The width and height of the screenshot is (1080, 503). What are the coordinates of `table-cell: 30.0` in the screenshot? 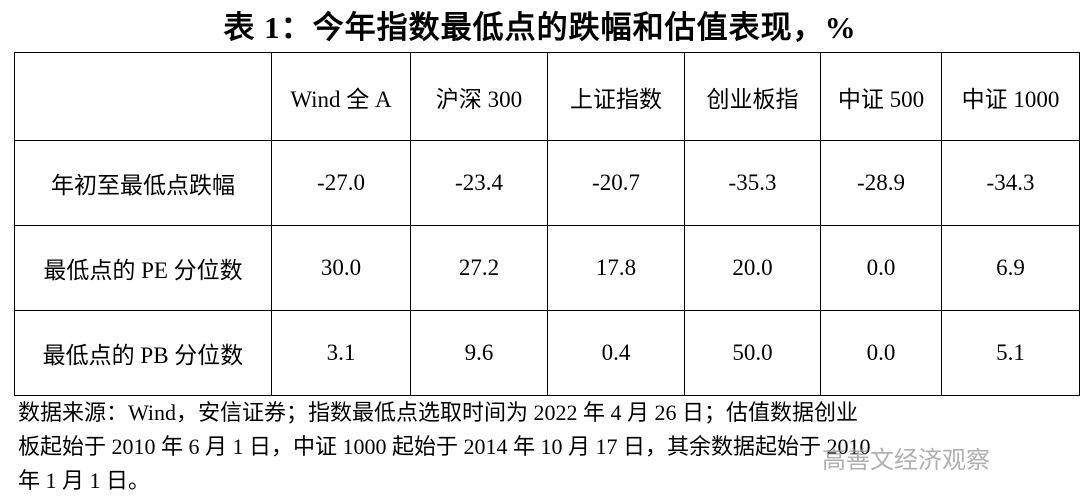 It's located at (341, 268).